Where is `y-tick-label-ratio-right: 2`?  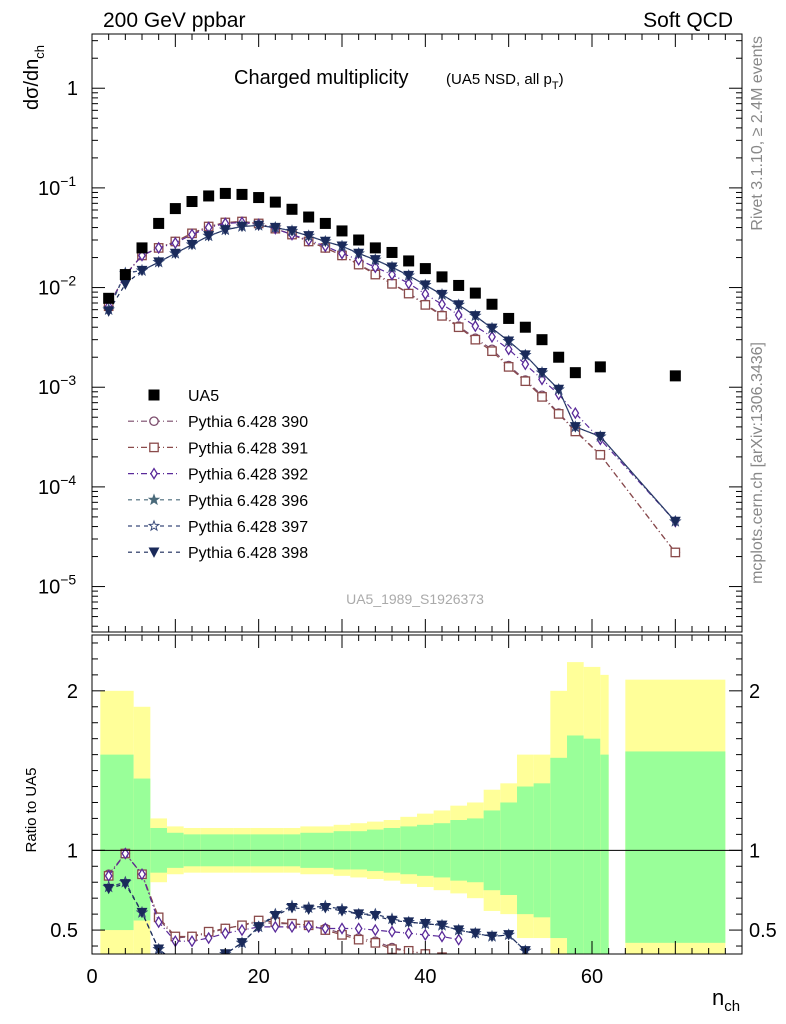
y-tick-label-ratio-right: 2 is located at coordinates (754, 692).